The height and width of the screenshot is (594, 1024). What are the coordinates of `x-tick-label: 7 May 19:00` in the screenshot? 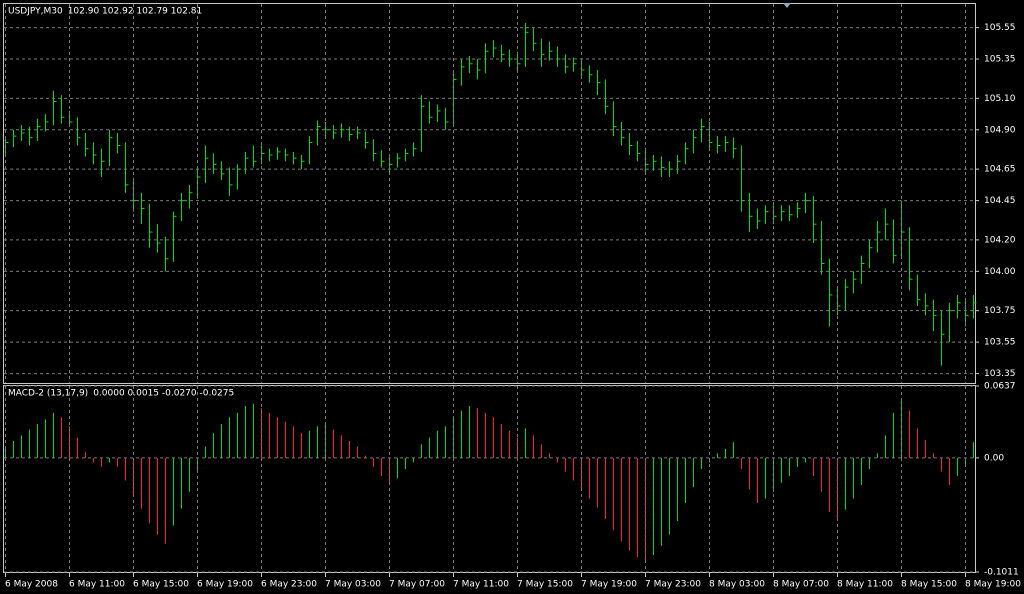 It's located at (609, 585).